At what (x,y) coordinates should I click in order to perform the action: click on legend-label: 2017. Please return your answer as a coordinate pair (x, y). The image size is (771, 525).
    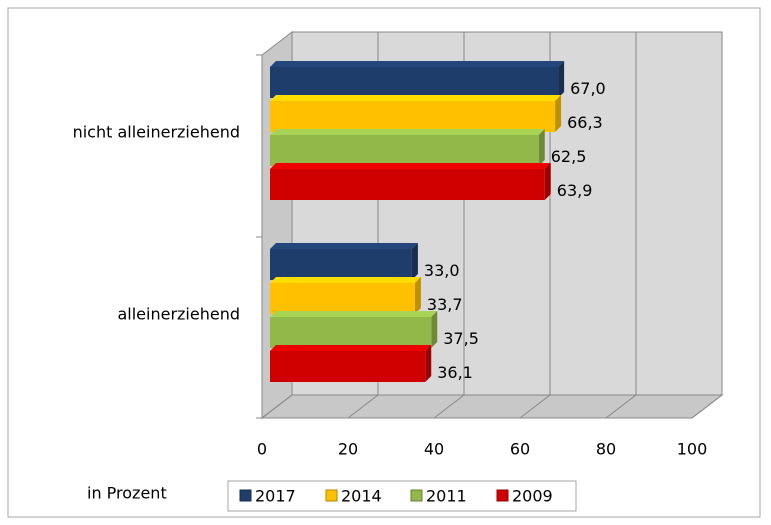
    Looking at the image, I should click on (275, 496).